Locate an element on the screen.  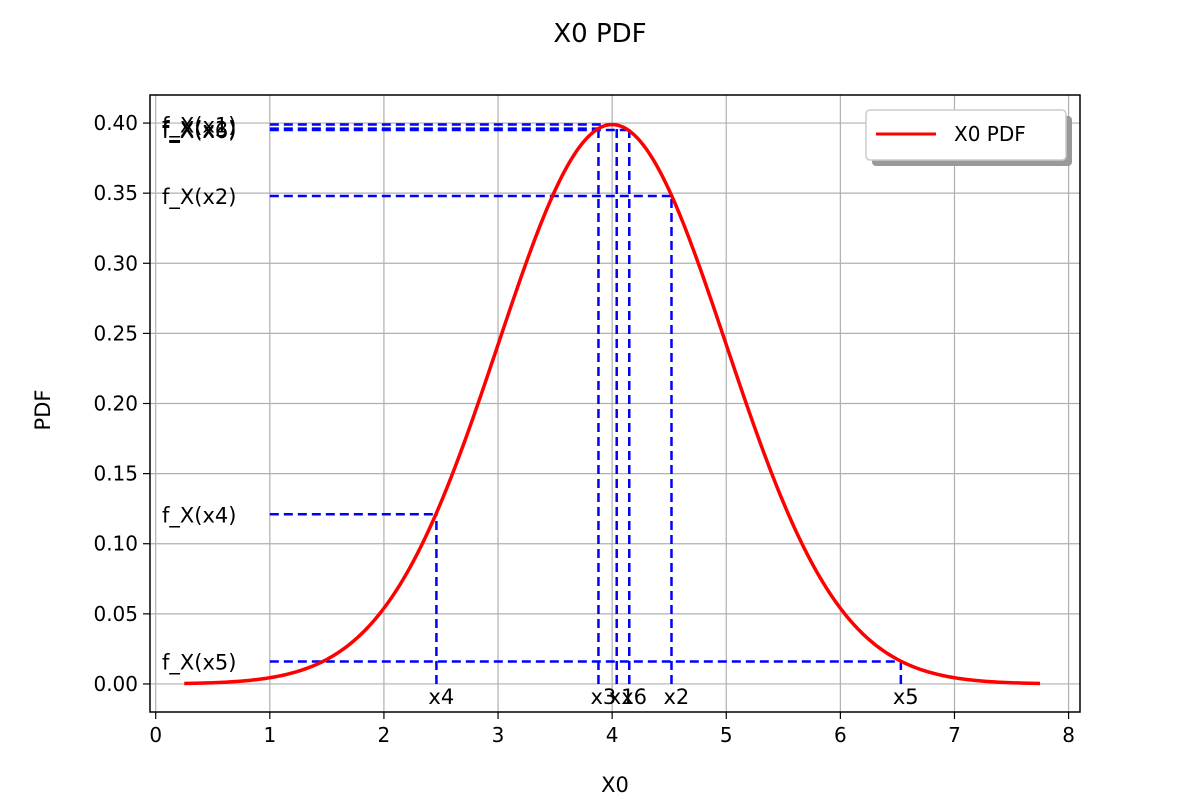
legend-label-x0-pdf: X0 PDF is located at coordinates (990, 134).